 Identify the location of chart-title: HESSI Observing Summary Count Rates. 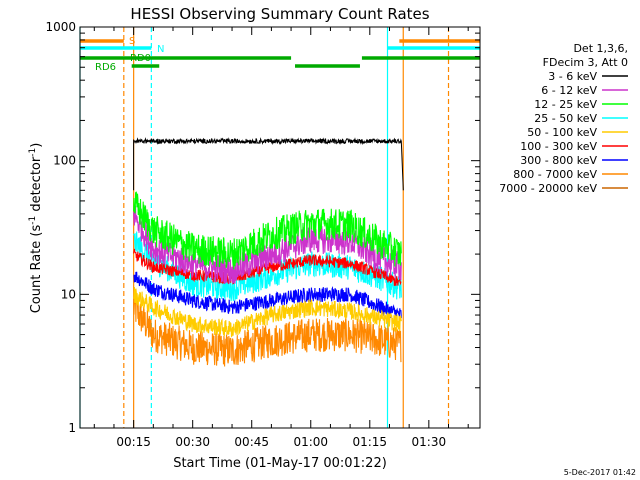
(279, 14).